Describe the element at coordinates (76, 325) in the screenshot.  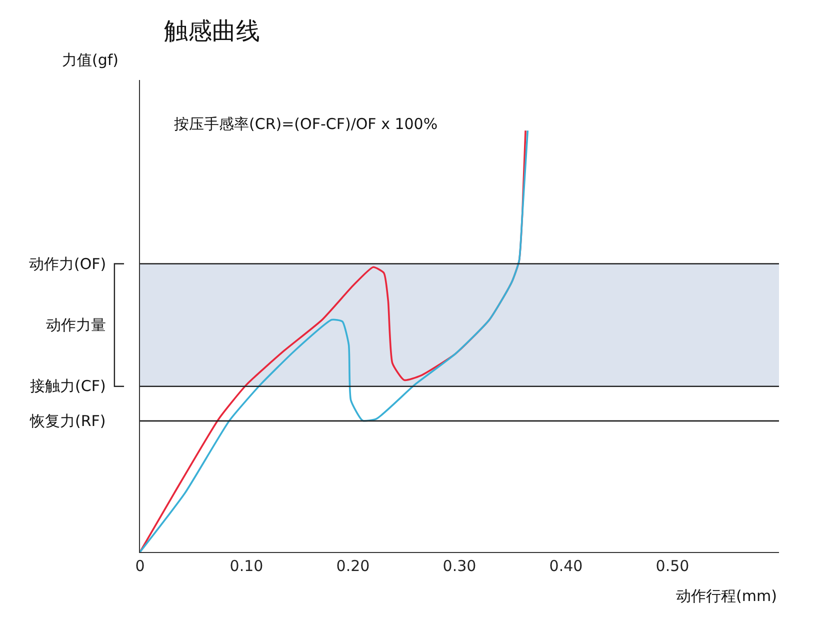
I see `band-label: 动作力量` at that location.